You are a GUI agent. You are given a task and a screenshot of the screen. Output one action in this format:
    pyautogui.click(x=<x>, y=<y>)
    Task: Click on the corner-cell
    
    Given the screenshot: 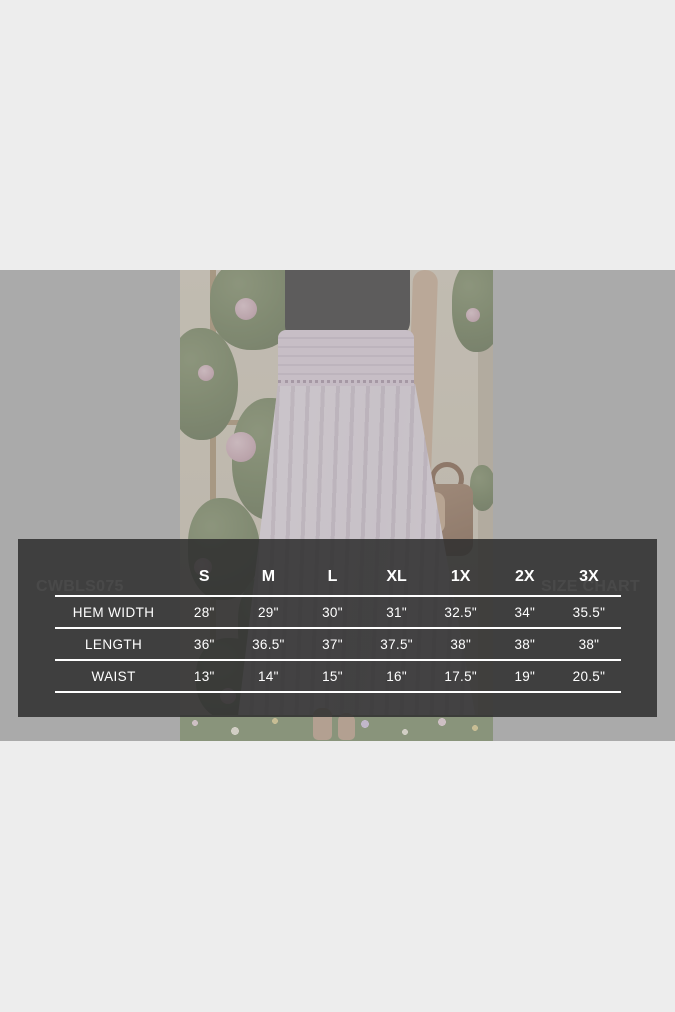 What is the action you would take?
    pyautogui.click(x=113, y=567)
    